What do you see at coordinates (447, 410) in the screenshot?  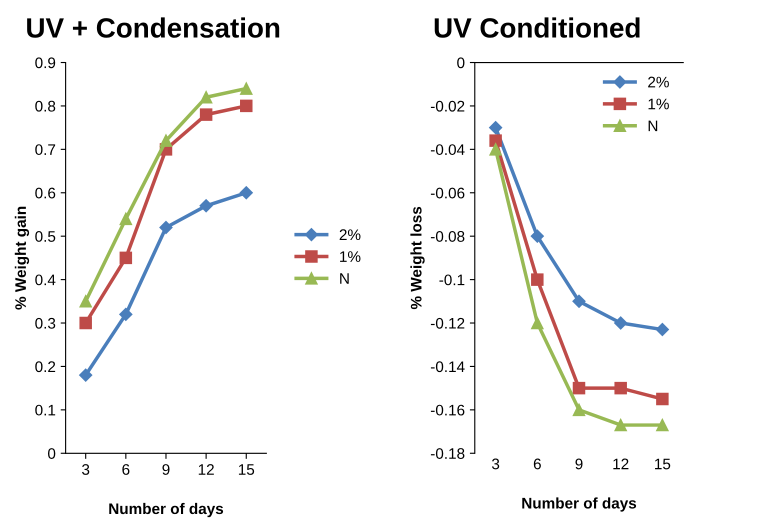 I see `y-tick-label: -0.16` at bounding box center [447, 410].